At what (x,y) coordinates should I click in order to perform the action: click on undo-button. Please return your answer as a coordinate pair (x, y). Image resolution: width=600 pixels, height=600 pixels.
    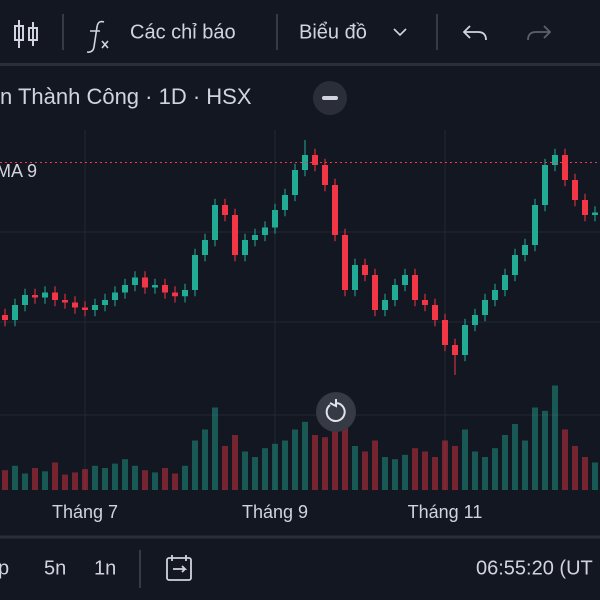
    Looking at the image, I should click on (474, 33).